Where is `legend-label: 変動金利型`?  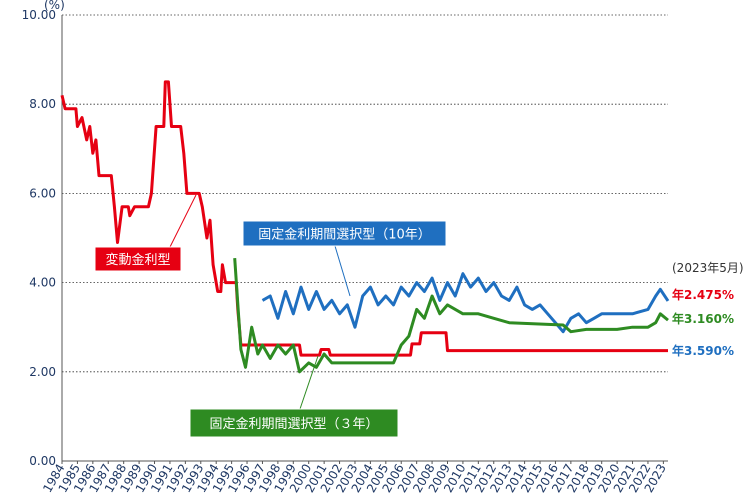
legend-label: 変動金利型 is located at coordinates (137, 260).